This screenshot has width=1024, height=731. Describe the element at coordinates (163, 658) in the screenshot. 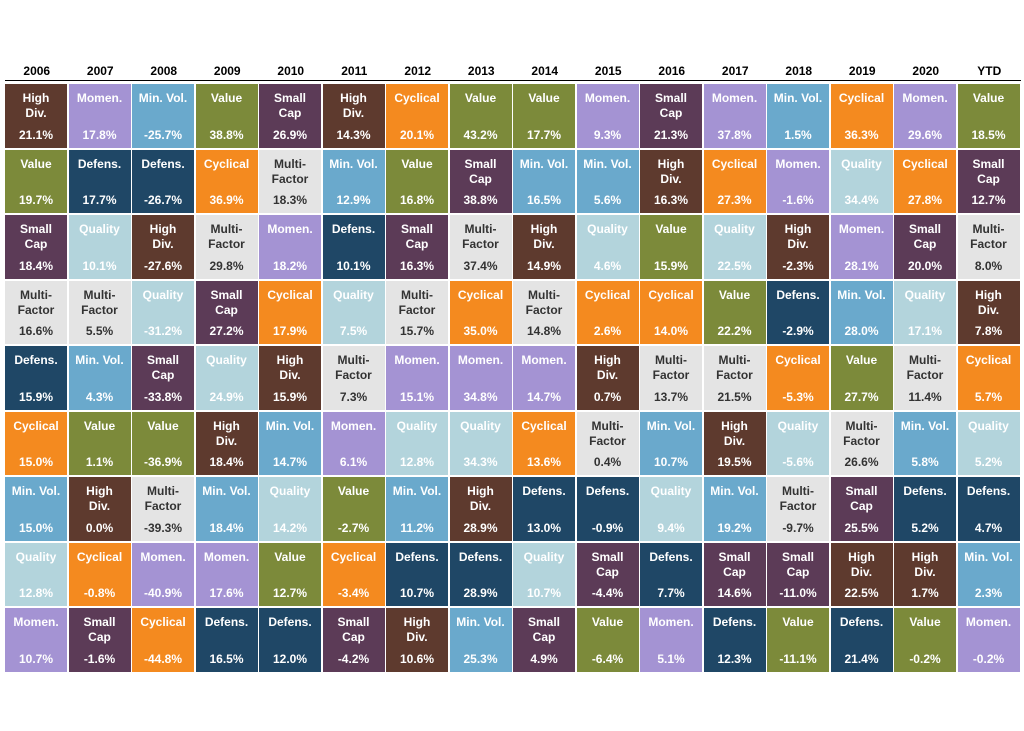

I see `return-value: -44.8%` at that location.